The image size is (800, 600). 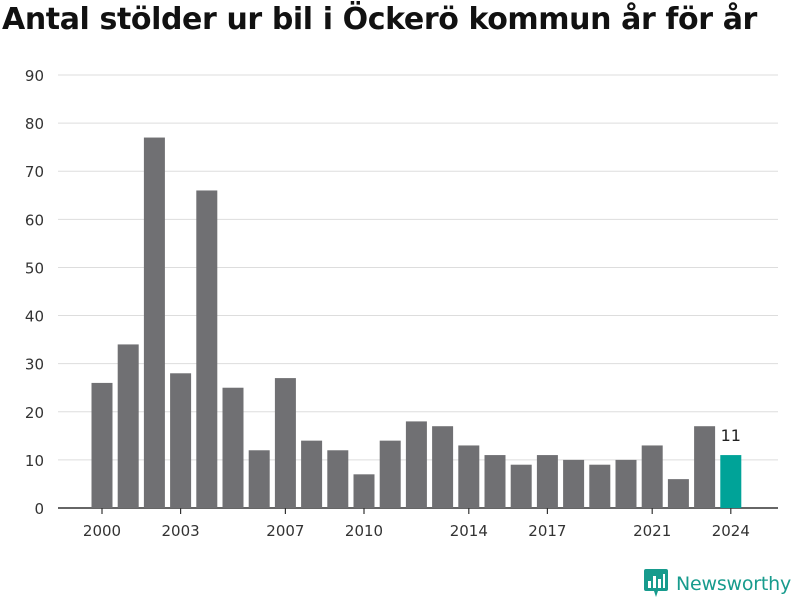 What do you see at coordinates (469, 531) in the screenshot?
I see `x-tick-label: 2014` at bounding box center [469, 531].